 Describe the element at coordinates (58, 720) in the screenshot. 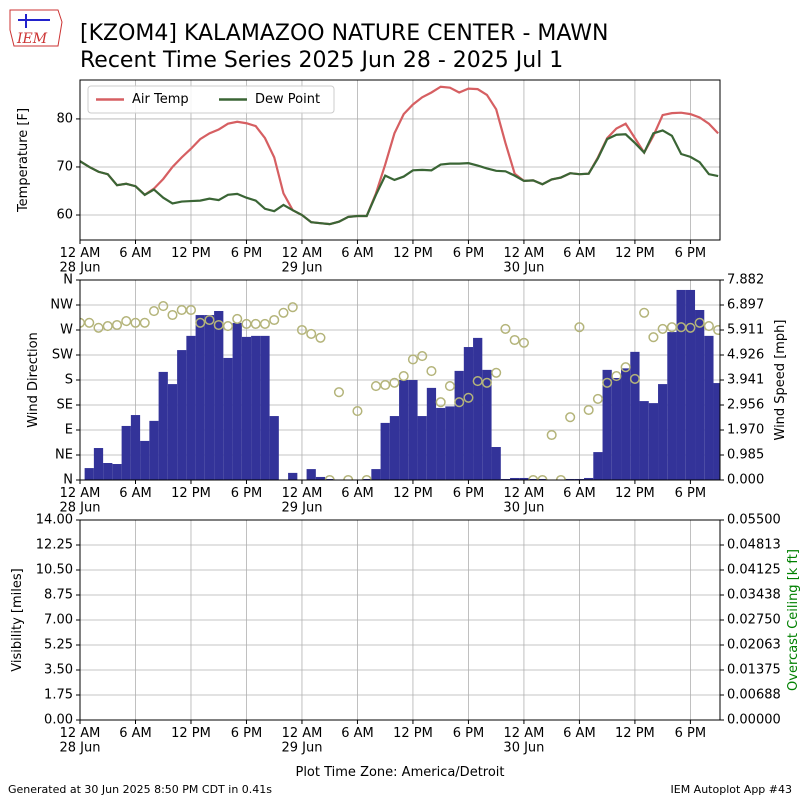

I see `y-tick-label: 0.00` at that location.